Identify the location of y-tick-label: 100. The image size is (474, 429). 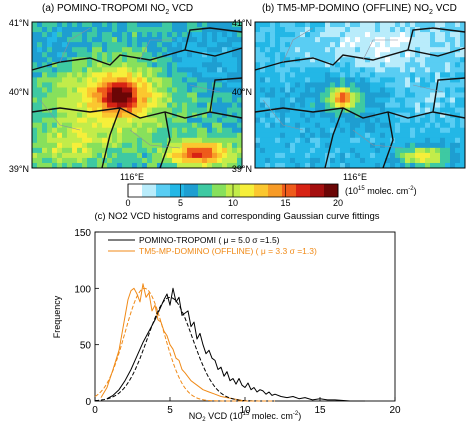
(82, 289).